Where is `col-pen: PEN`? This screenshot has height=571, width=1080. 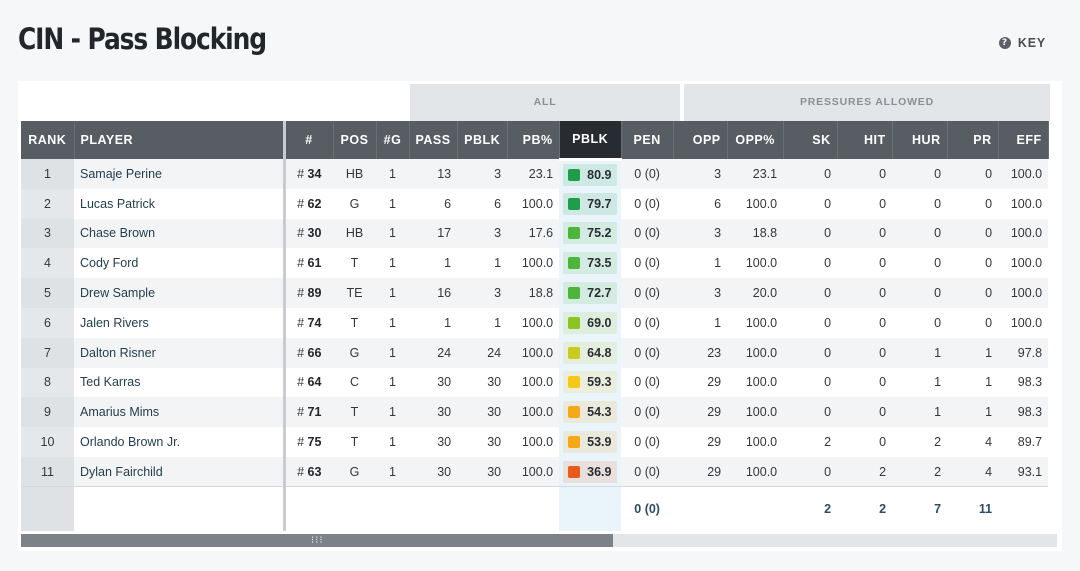
col-pen: PEN is located at coordinates (647, 140).